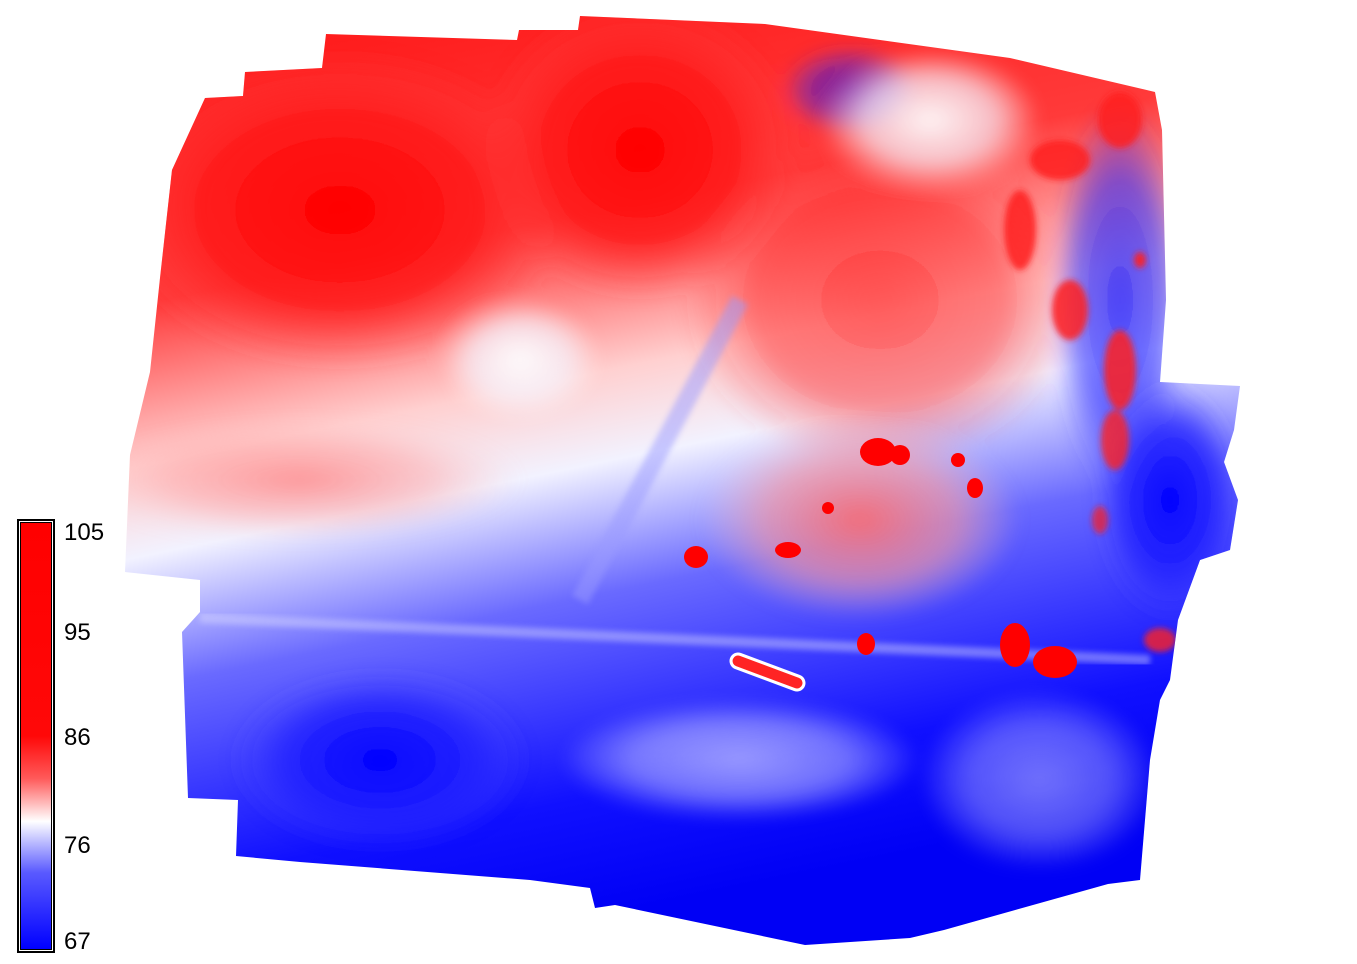  What do you see at coordinates (77, 845) in the screenshot?
I see `colorbar-tick-76: 76` at bounding box center [77, 845].